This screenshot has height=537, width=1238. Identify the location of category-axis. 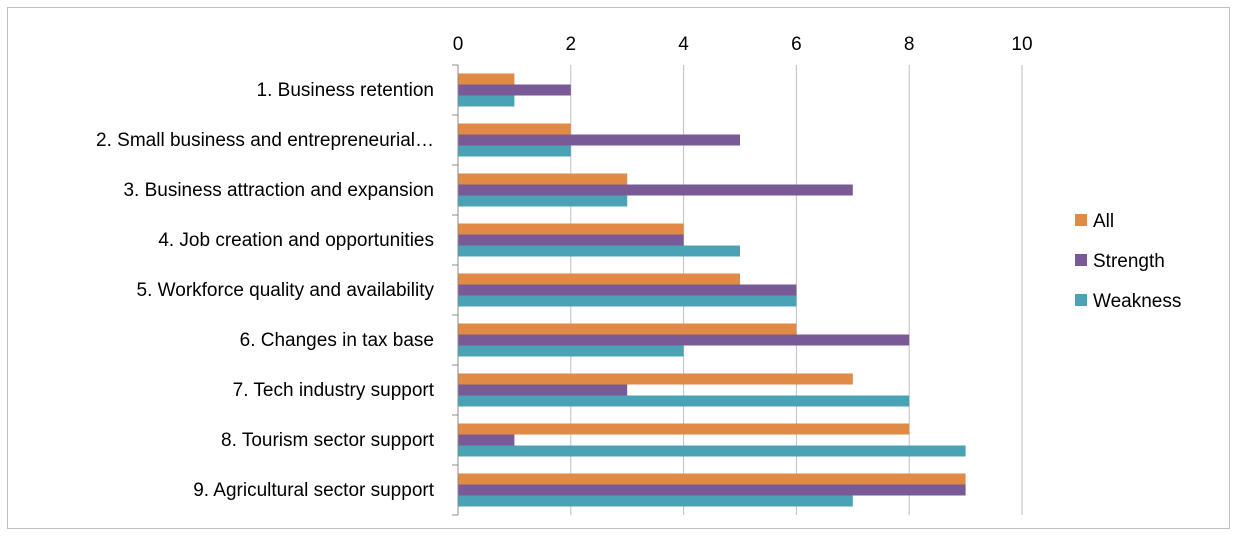
(455, 290).